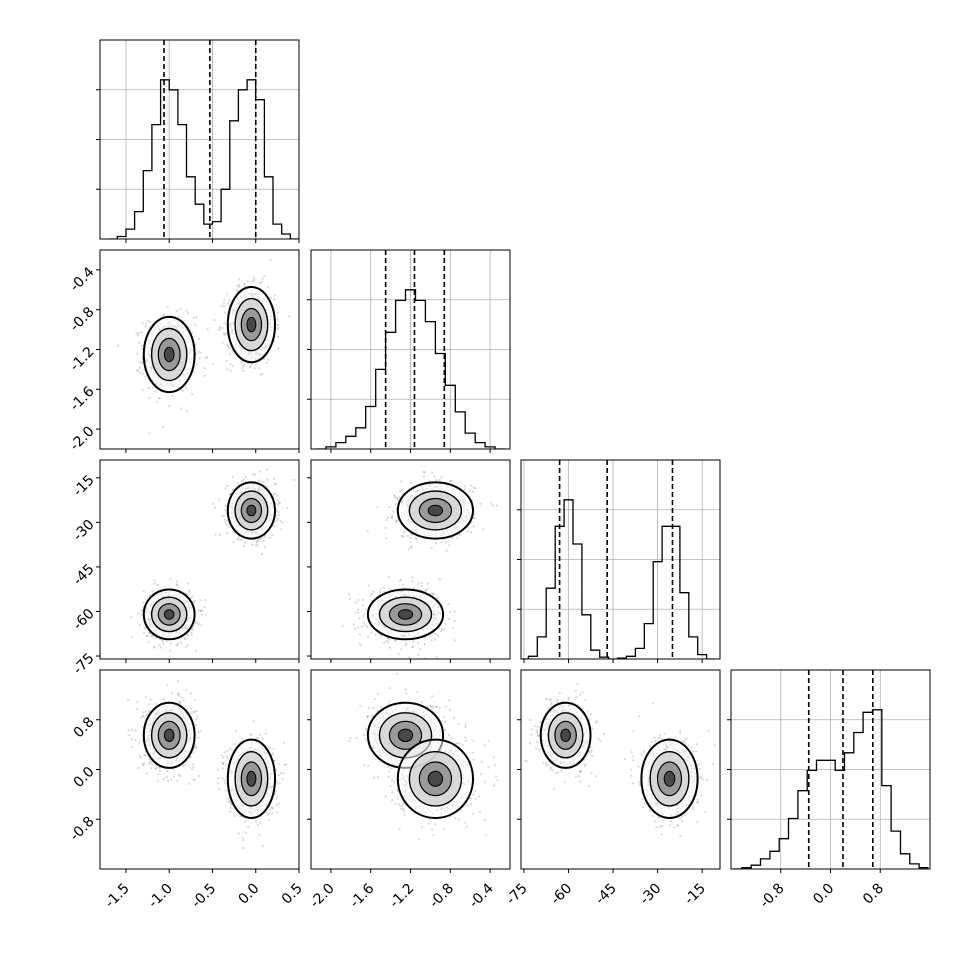 This screenshot has width=970, height=970. I want to click on panel-frame, so click(199, 559).